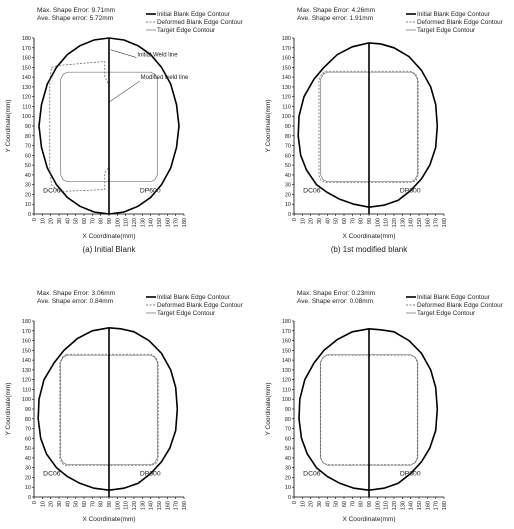 The height and width of the screenshot is (529, 514). I want to click on max-shape-error: Max. Shape Error: 0.23mm, so click(336, 293).